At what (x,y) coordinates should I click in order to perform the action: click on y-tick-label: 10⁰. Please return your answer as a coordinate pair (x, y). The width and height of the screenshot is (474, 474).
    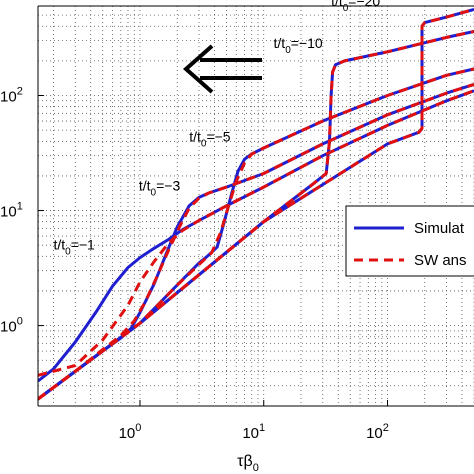
    Looking at the image, I should click on (11, 326).